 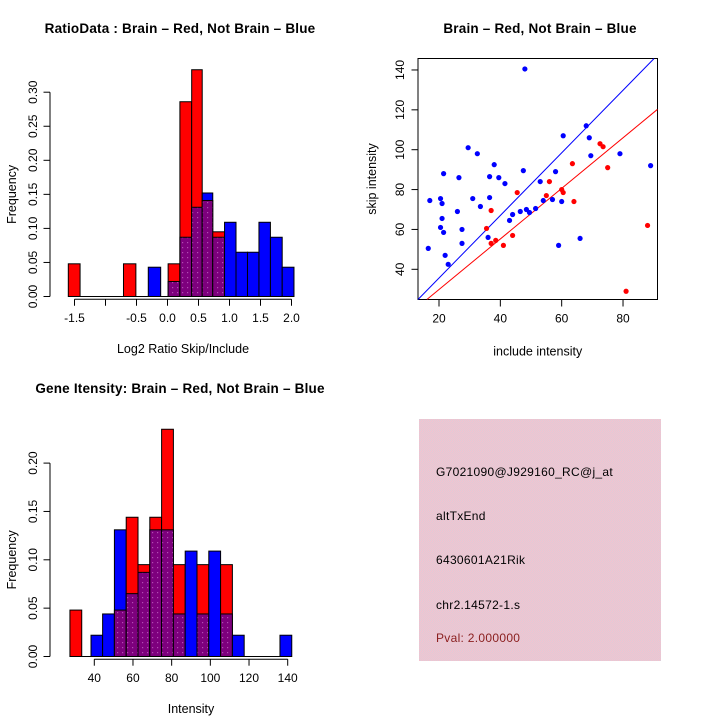 What do you see at coordinates (167, 318) in the screenshot?
I see `svg-text: 0.0` at bounding box center [167, 318].